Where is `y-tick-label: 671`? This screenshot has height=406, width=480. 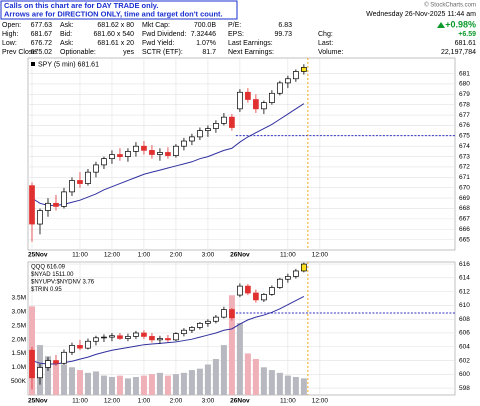 y-tick-label: 671 is located at coordinates (464, 177).